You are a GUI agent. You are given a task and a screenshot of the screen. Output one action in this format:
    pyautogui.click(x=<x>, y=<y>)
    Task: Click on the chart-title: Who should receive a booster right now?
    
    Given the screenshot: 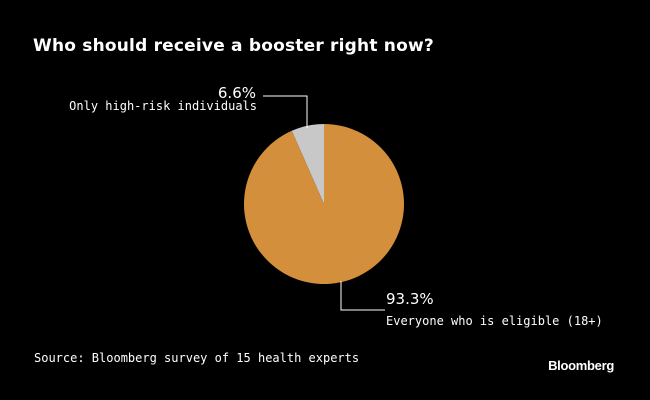 What is the action you would take?
    pyautogui.click(x=233, y=46)
    